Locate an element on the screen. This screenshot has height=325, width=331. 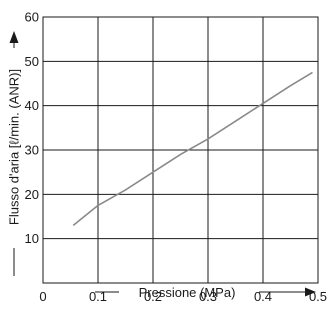
x-tick-label: 0.3 is located at coordinates (208, 296).